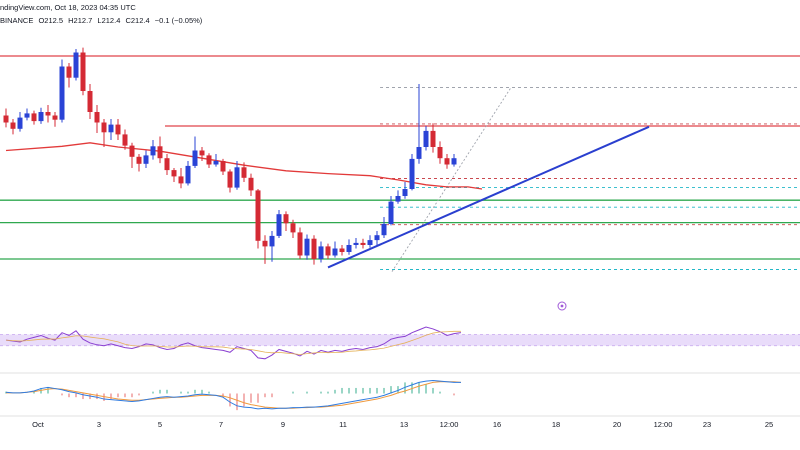 The width and height of the screenshot is (800, 450). I want to click on trendline-group, so click(488, 197).